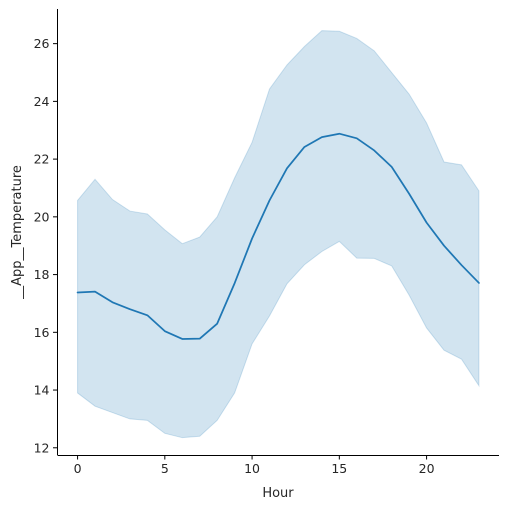  What do you see at coordinates (427, 468) in the screenshot?
I see `x-tick-label: 20` at bounding box center [427, 468].